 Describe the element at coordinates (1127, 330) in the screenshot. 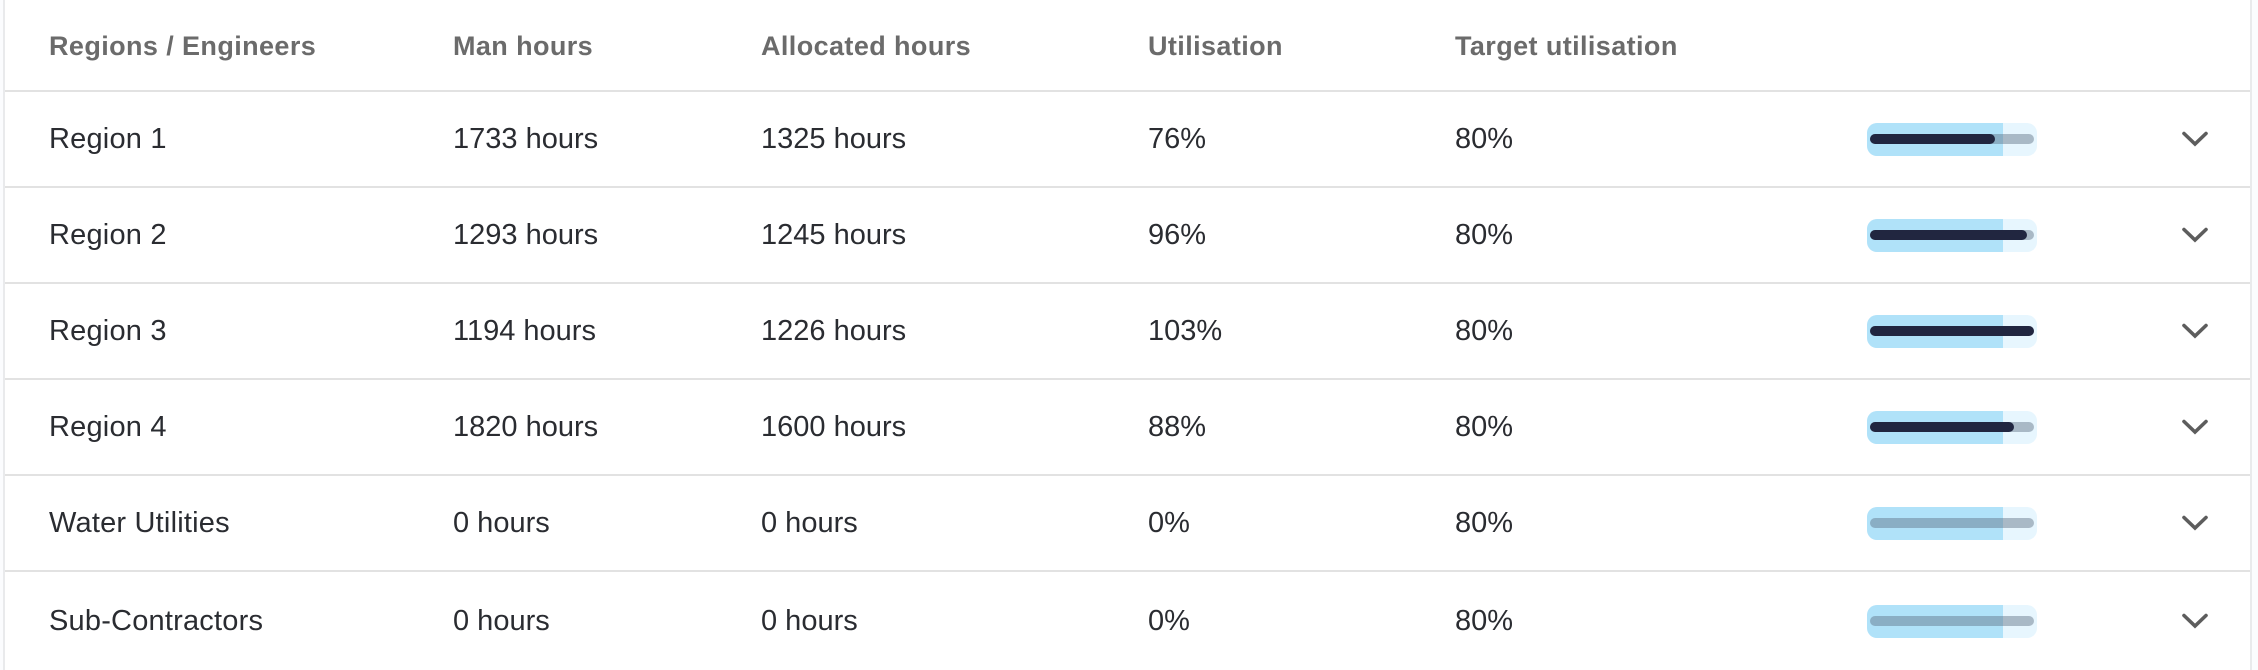

I see `table-row-region-3: Region 3 1194 hours 1226 hours 103% 80%` at that location.